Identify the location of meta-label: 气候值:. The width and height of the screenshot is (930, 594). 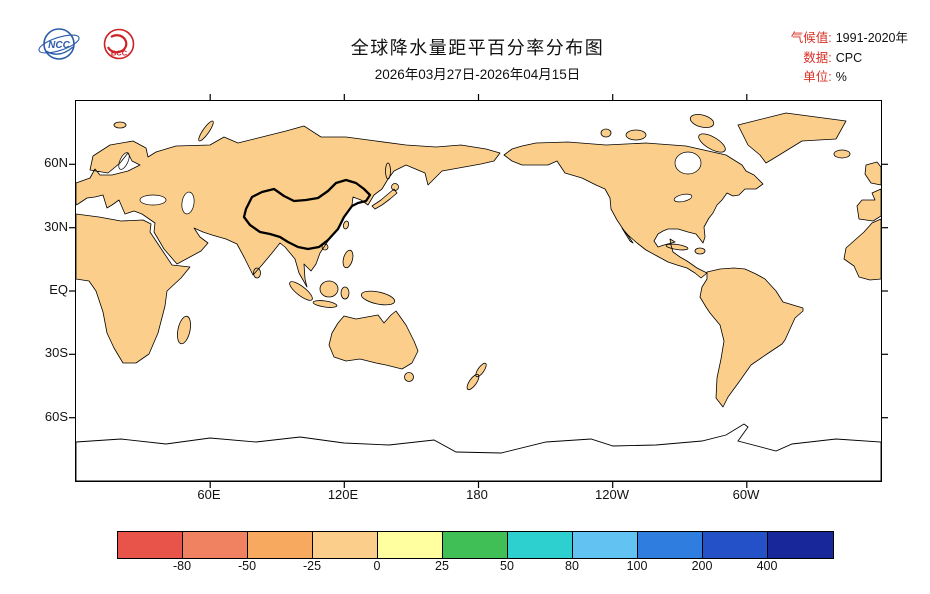
(811, 38).